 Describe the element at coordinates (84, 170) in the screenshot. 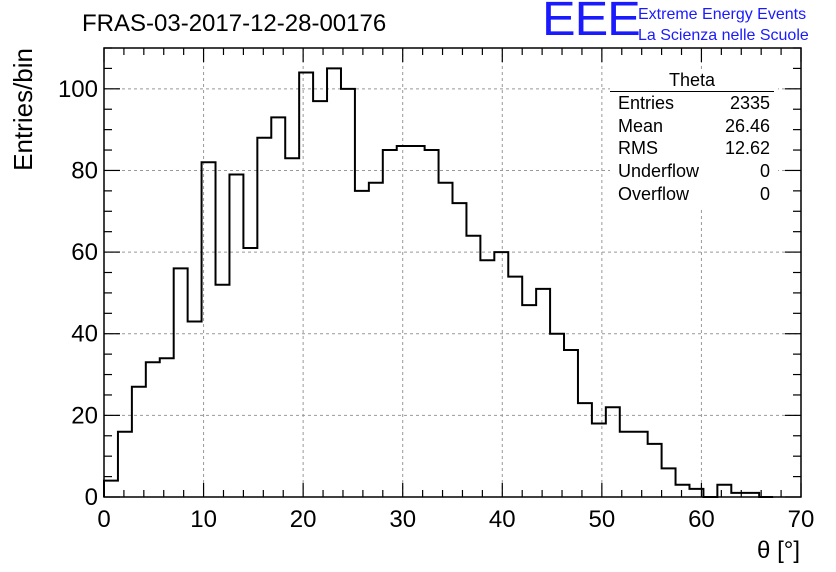

I see `y-tick-label: 80` at that location.